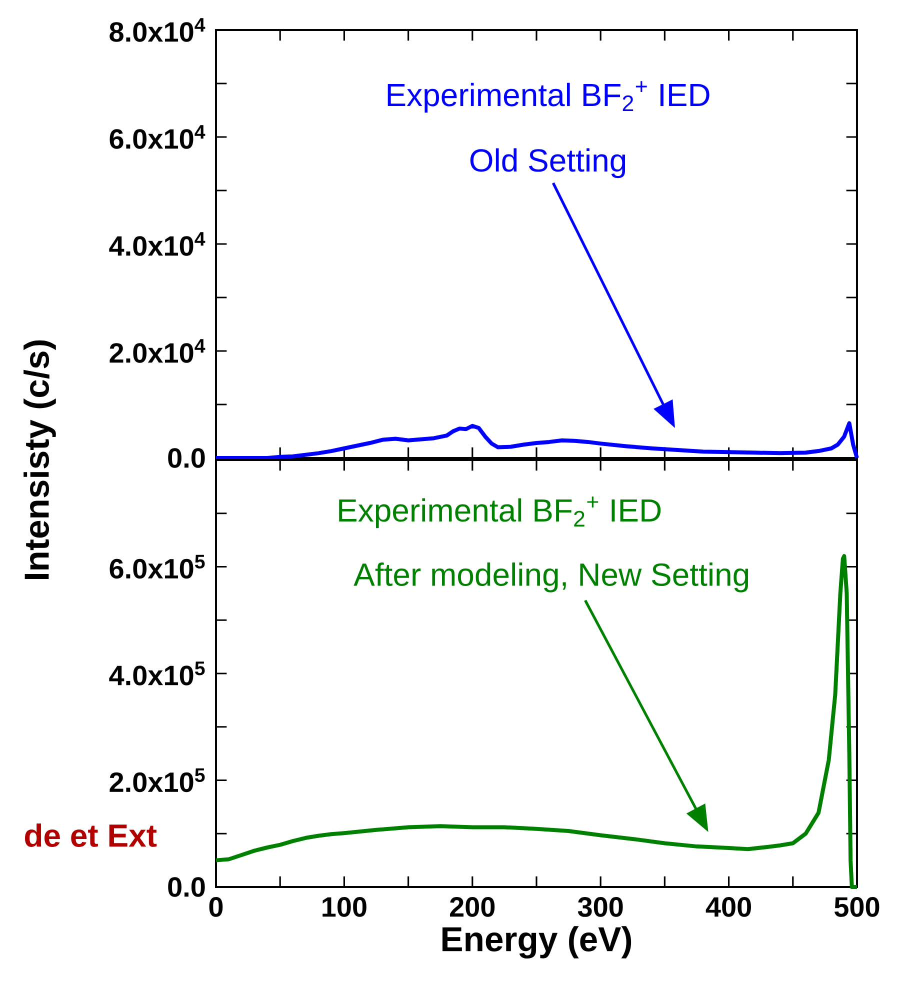  What do you see at coordinates (158, 30) in the screenshot?
I see `y-tick-label: 8.0x10$^{4}$` at bounding box center [158, 30].